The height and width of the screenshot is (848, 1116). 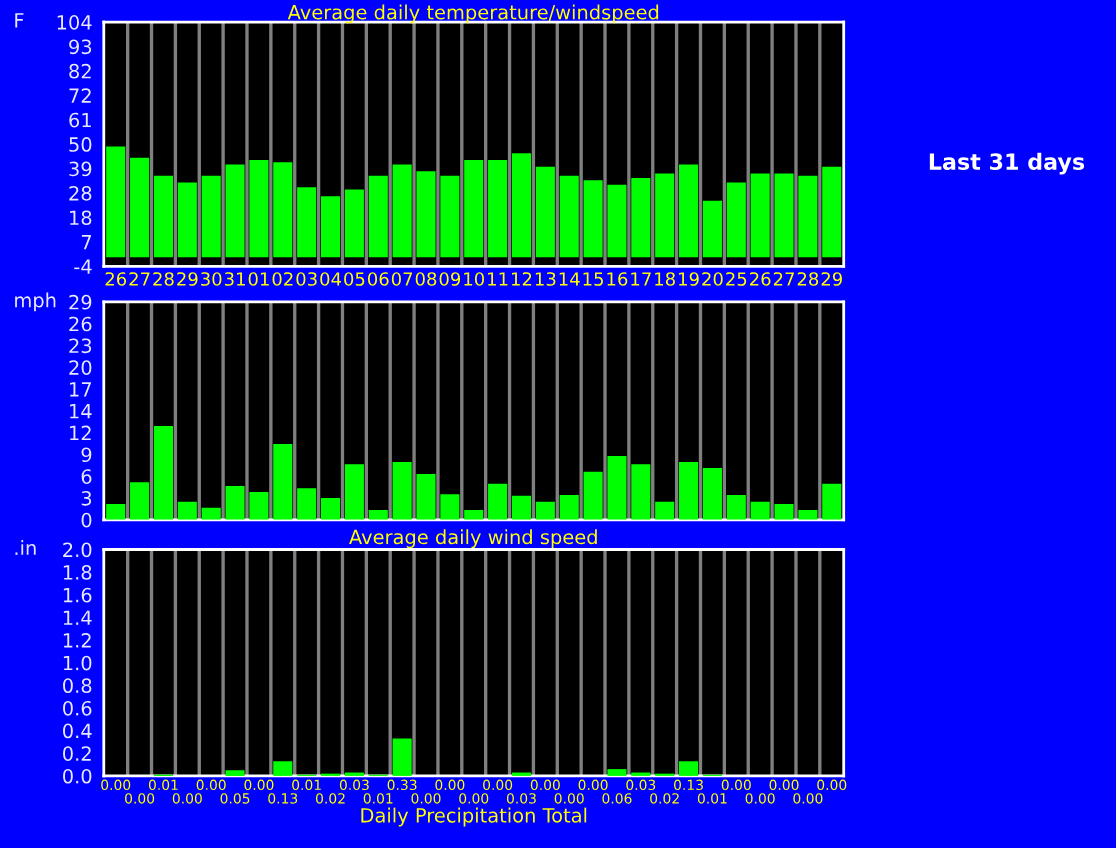 What do you see at coordinates (474, 279) in the screenshot?
I see `x-tick-label: 10` at bounding box center [474, 279].